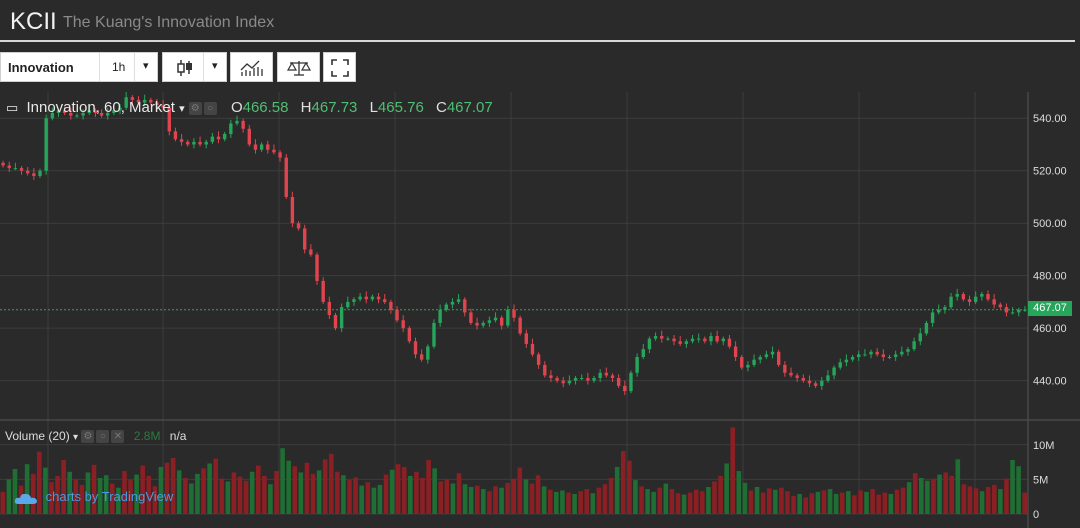  What do you see at coordinates (12, 107) in the screenshot?
I see `legend-collapse-icon: ▭` at bounding box center [12, 107].